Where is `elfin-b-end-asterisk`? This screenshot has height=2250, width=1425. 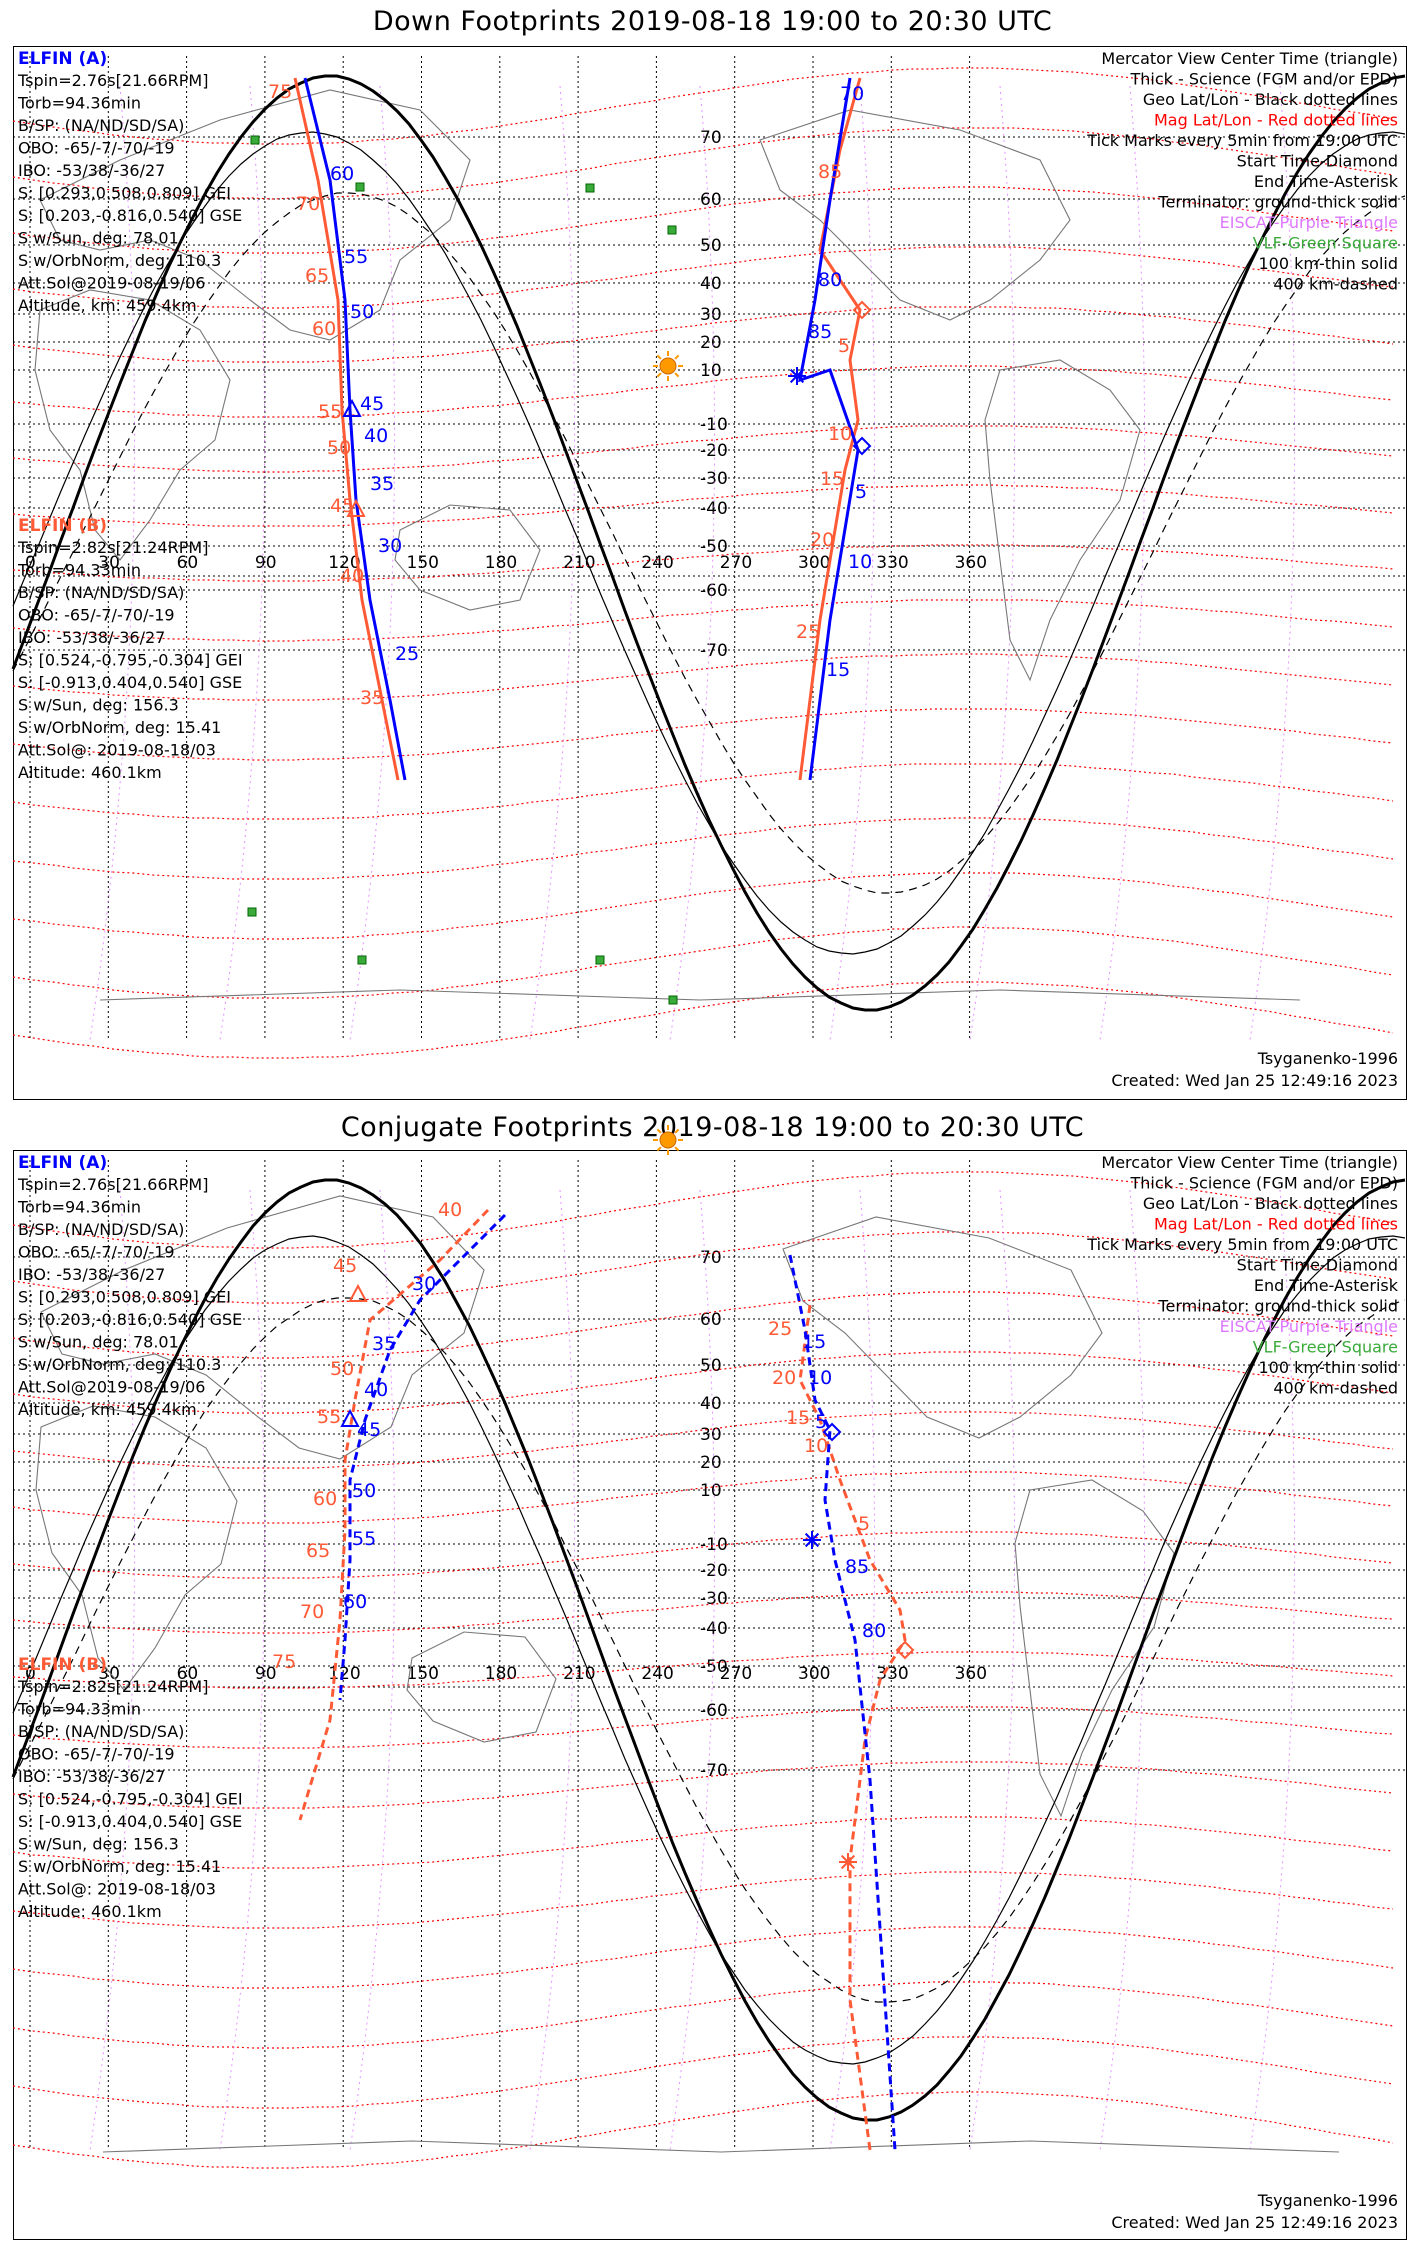
elfin-b-end-asterisk is located at coordinates (848, 1862).